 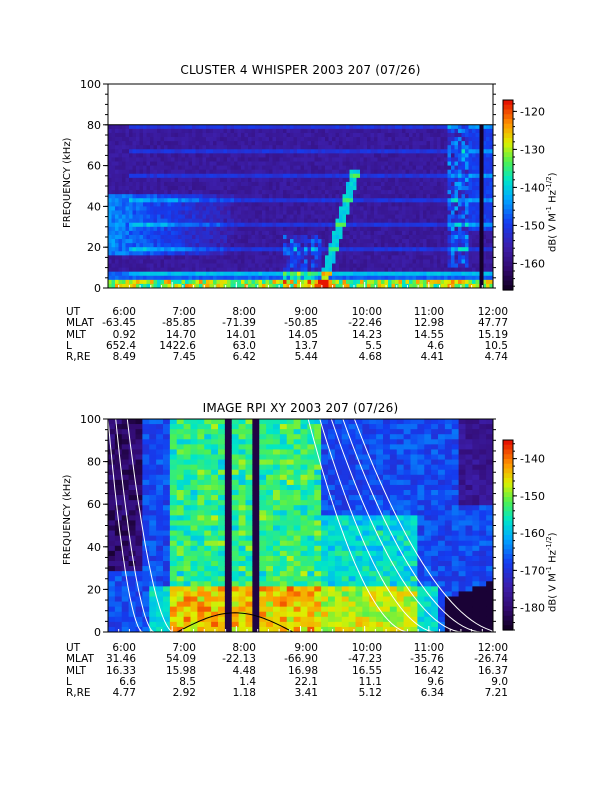 What do you see at coordinates (69, 345) in the screenshot?
I see `top-ephemeris-label: L` at bounding box center [69, 345].